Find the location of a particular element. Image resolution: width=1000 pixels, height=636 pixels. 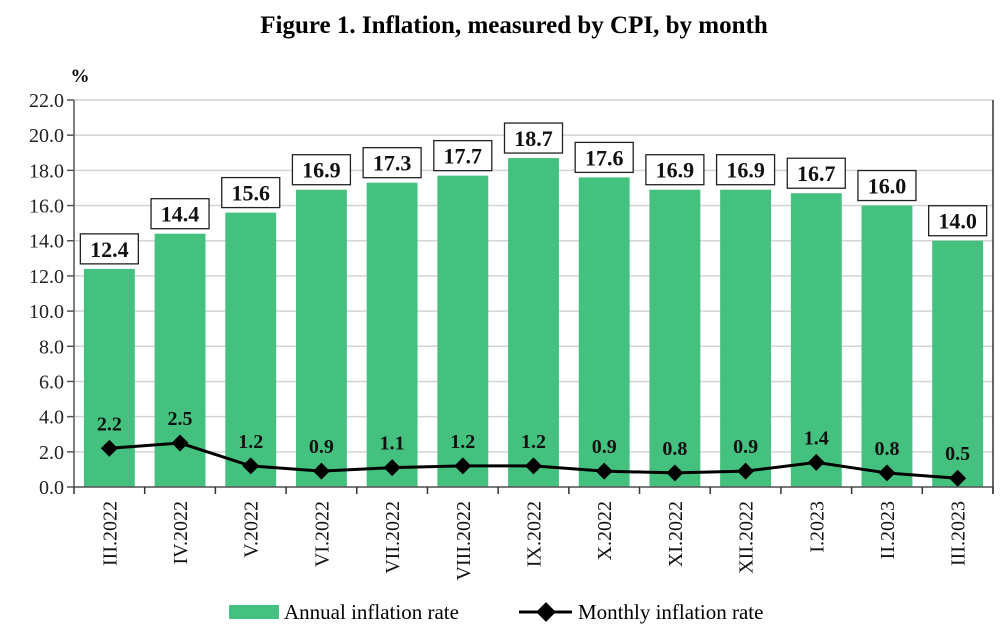

x-tick-label: X.2022 is located at coordinates (605, 530).